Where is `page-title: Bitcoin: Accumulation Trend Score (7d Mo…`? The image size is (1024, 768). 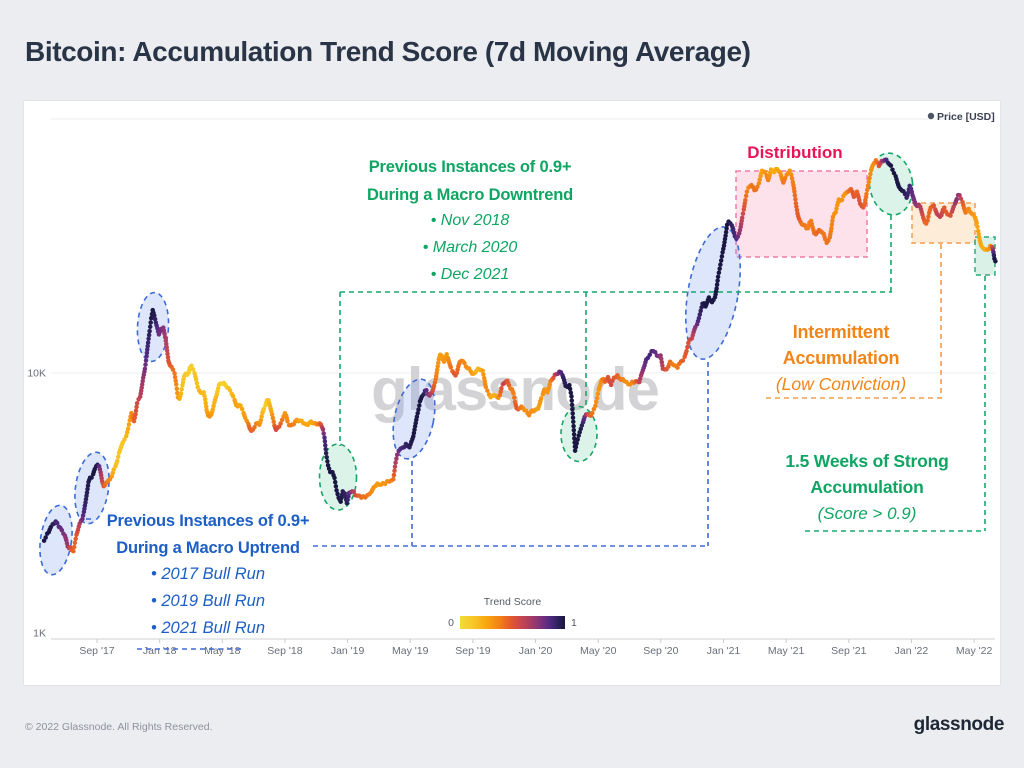
page-title: Bitcoin: Accumulation Trend Score (7d Mo… is located at coordinates (388, 51).